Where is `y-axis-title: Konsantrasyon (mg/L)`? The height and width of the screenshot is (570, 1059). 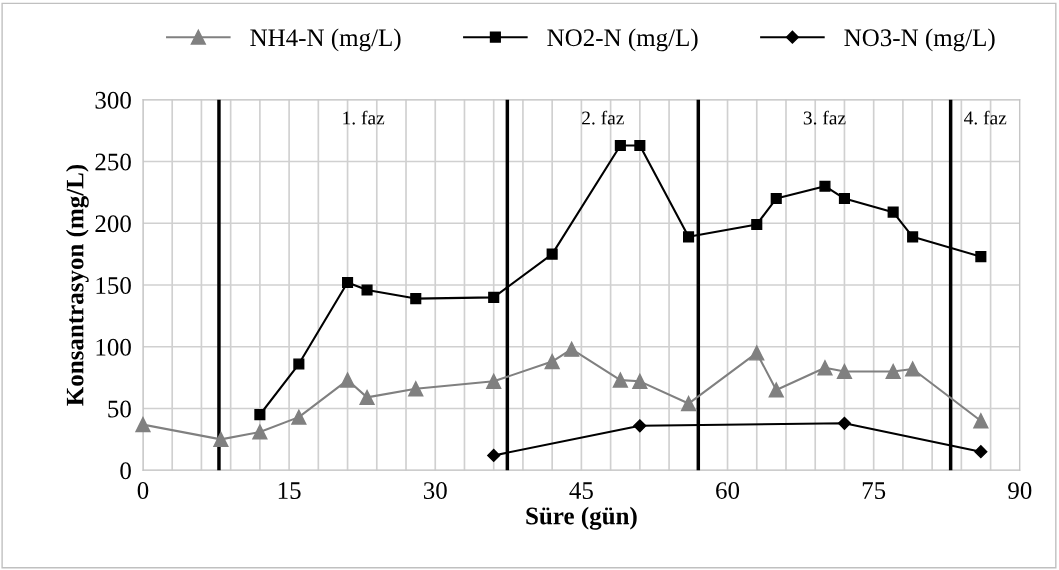
y-axis-title: Konsantrasyon (mg/L) is located at coordinates (77, 285).